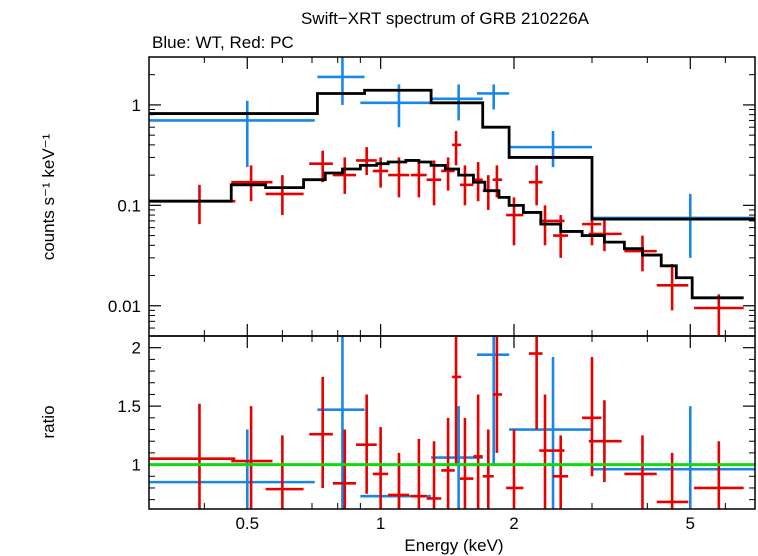  I want to click on chart-title: Swift−XRT spectrum of GRB 210226A, so click(445, 18).